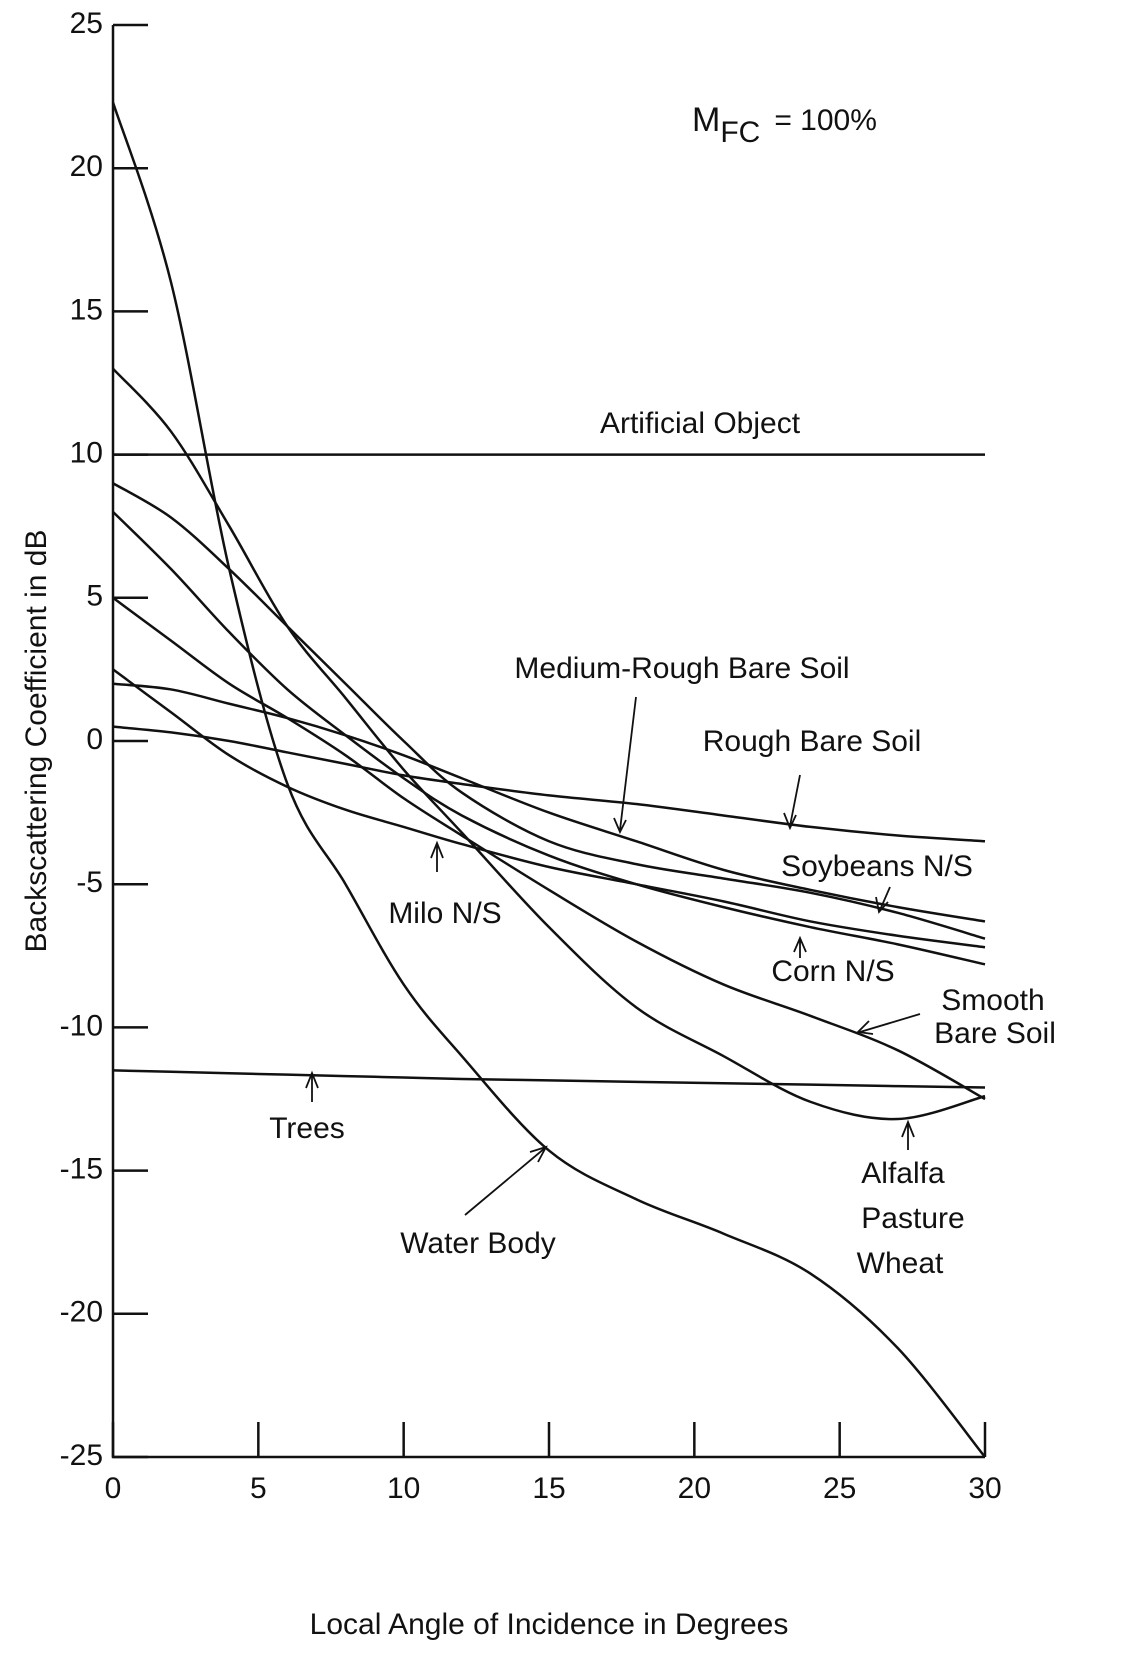  What do you see at coordinates (549, 1624) in the screenshot?
I see `x-axis-label: Local Angle of Incidence in Degrees` at bounding box center [549, 1624].